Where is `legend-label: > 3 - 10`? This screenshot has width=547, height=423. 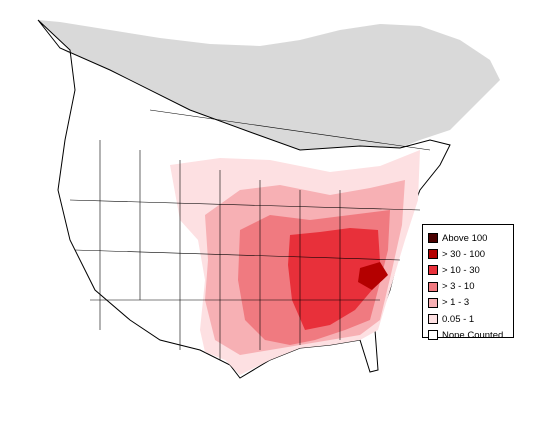 legend-label: > 3 - 10 is located at coordinates (458, 287).